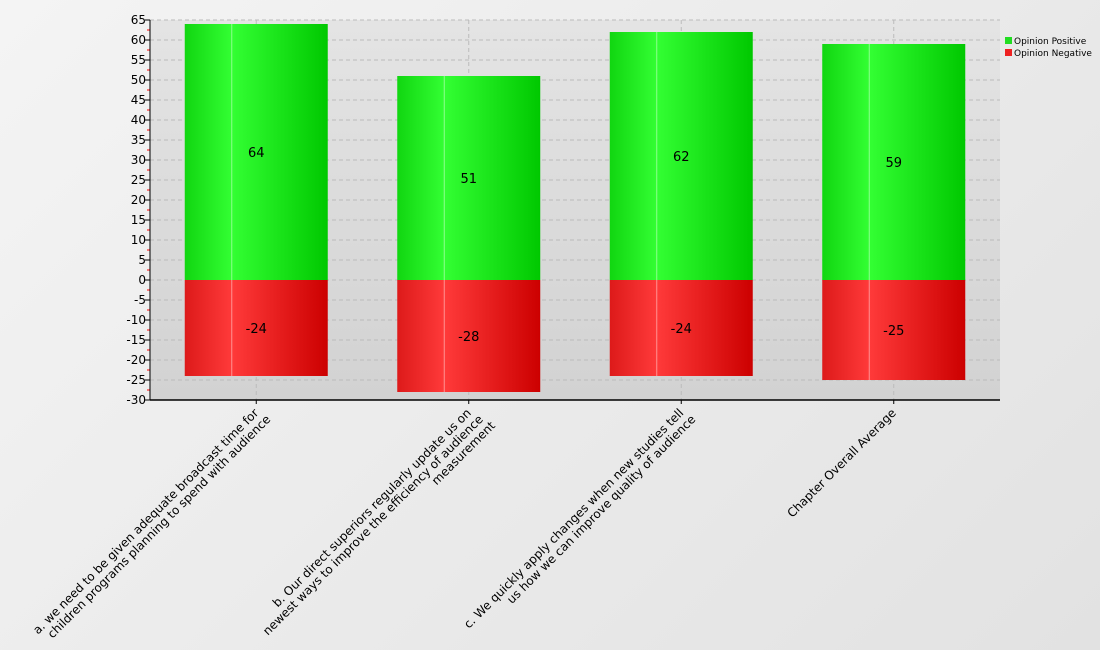  I want to click on data-label: 62, so click(681, 157).